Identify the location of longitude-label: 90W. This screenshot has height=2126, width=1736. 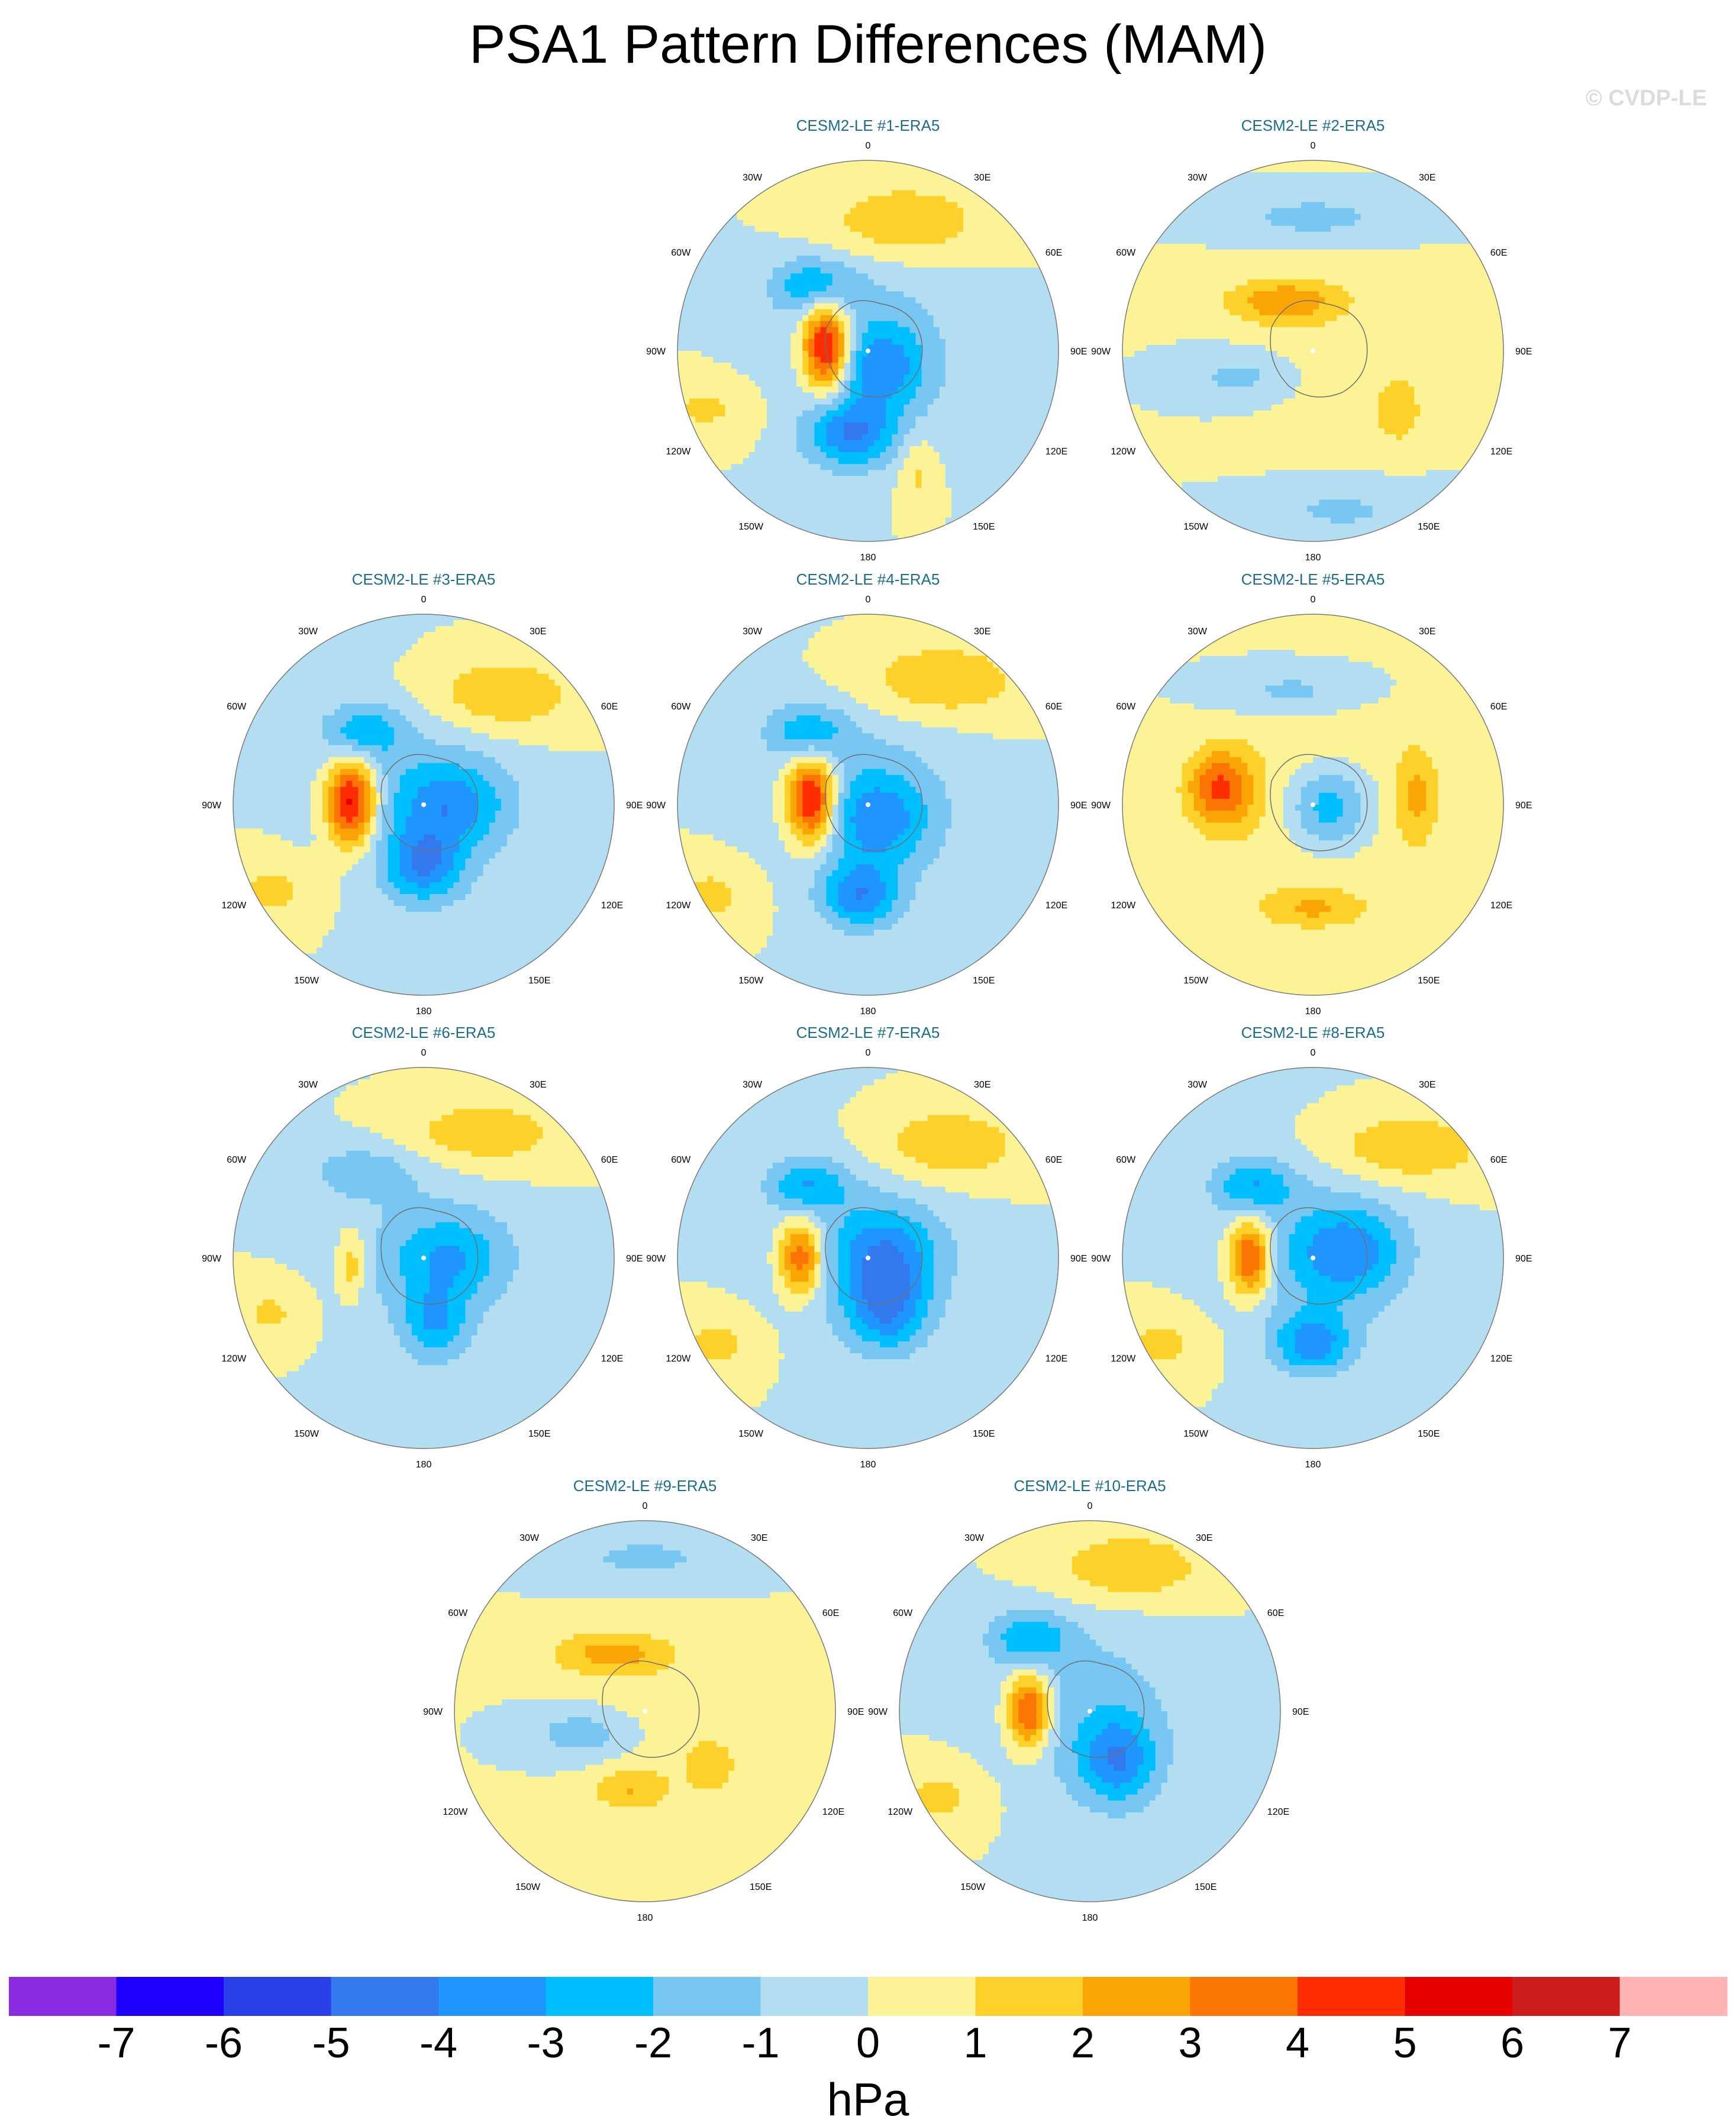
(1101, 1259).